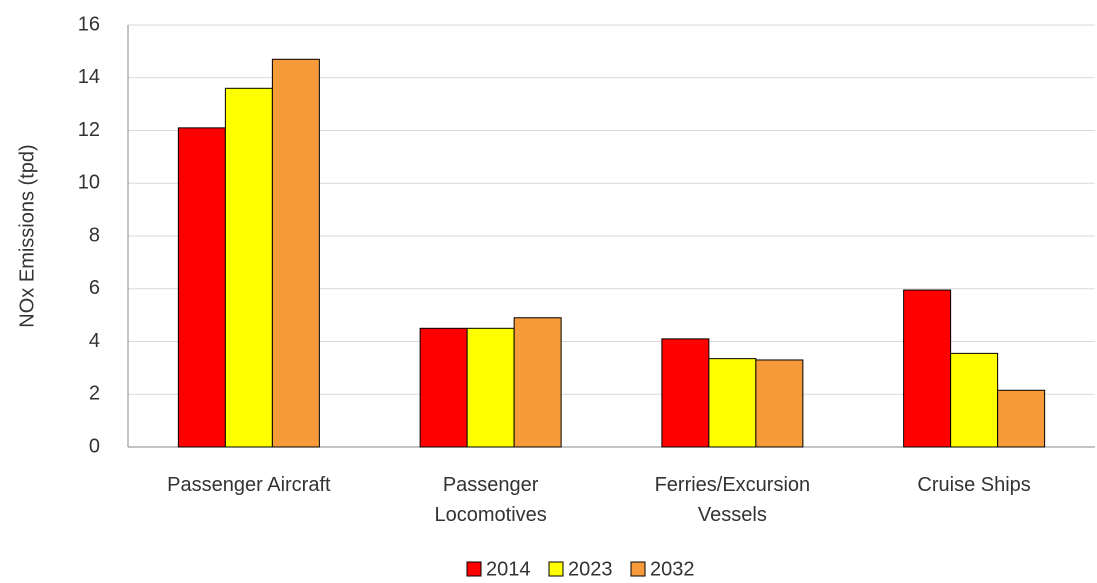 The height and width of the screenshot is (583, 1097). I want to click on y-tick-label: 16, so click(89, 24).